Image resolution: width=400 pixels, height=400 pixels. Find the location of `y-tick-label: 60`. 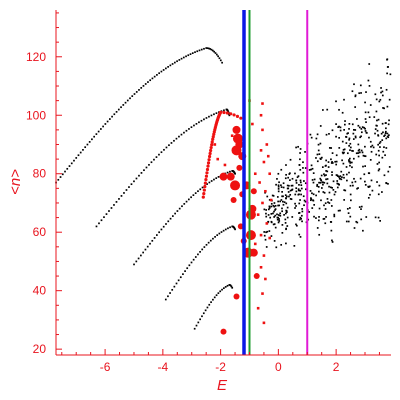

y-tick-label: 60 is located at coordinates (40, 232).